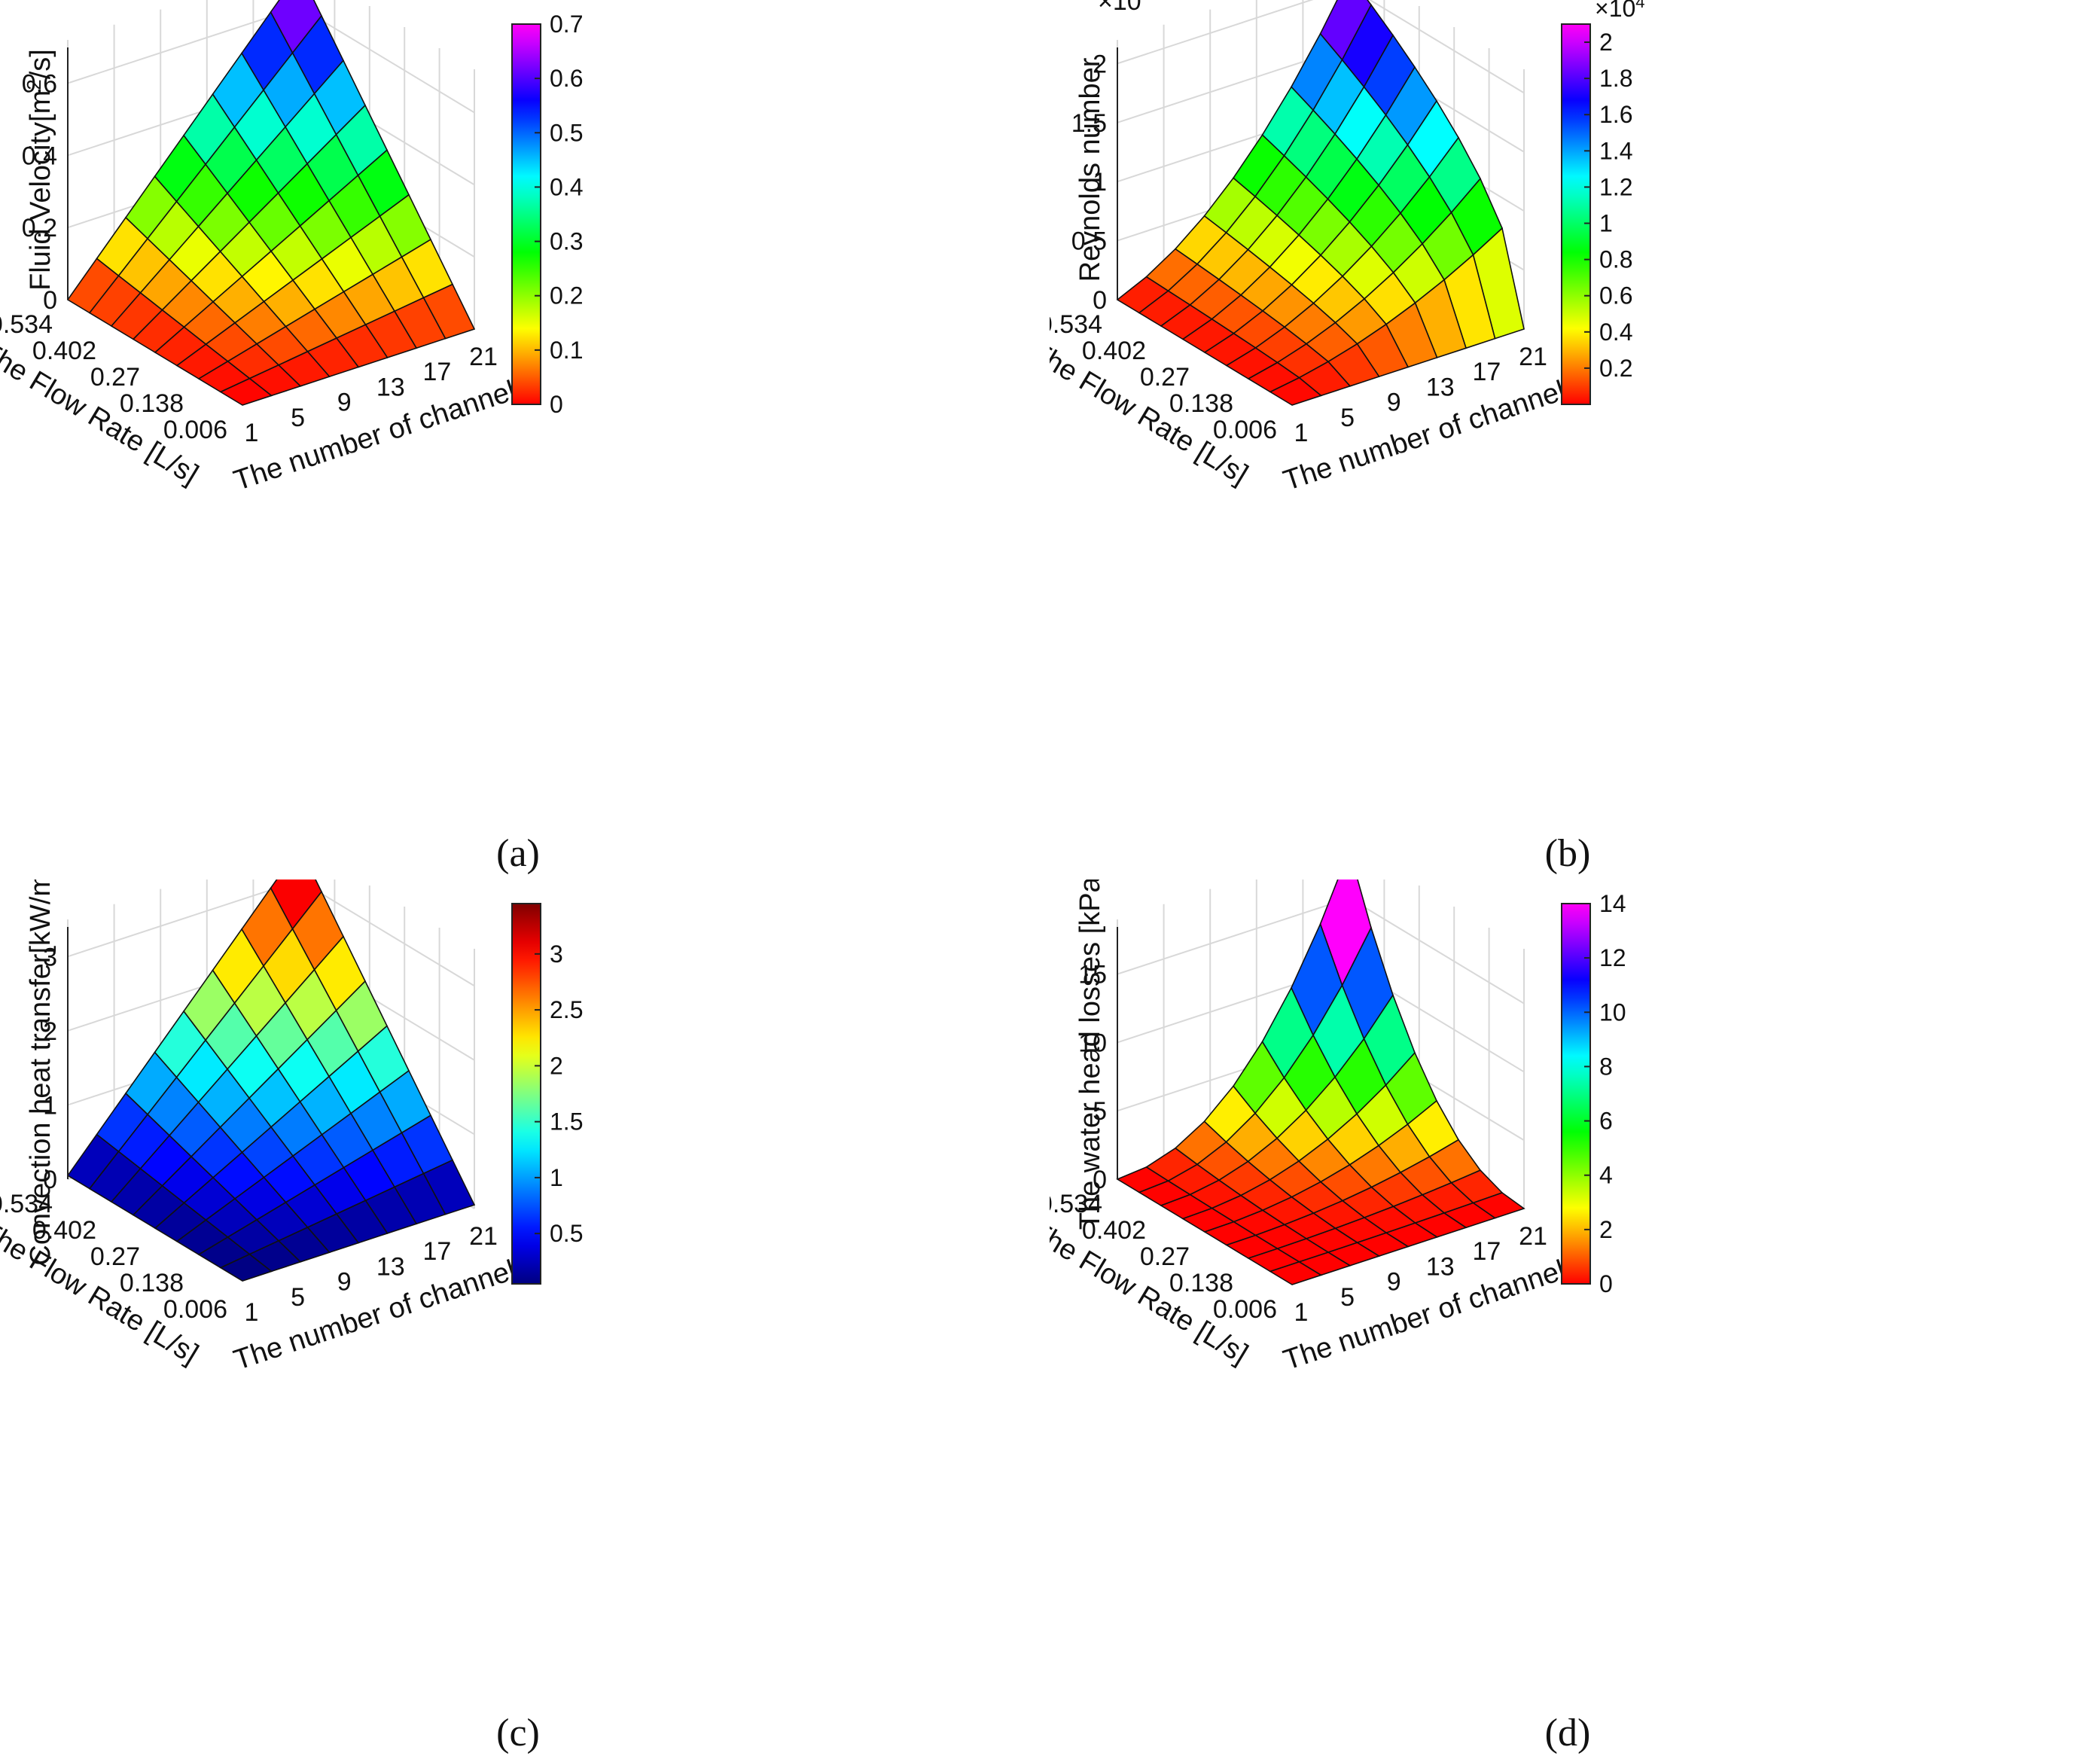 This screenshot has height=1759, width=2100. I want to click on z-tick-label: 0.4, so click(39, 156).